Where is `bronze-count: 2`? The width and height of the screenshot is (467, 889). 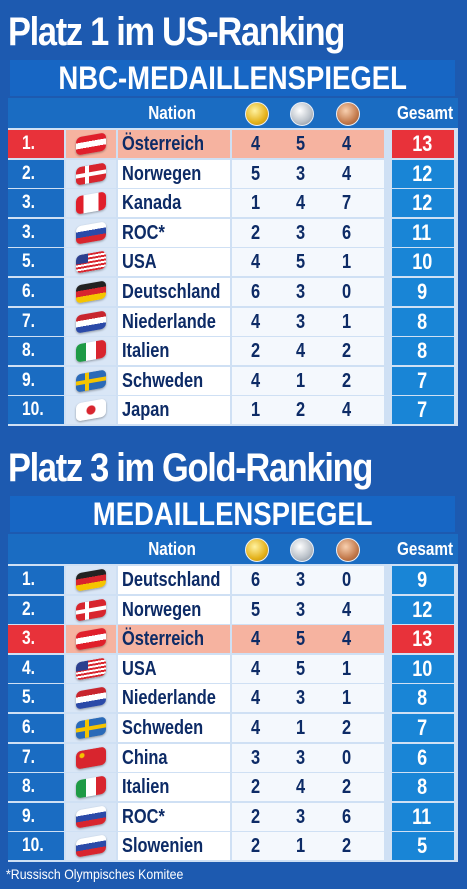 bronze-count: 2 is located at coordinates (347, 846).